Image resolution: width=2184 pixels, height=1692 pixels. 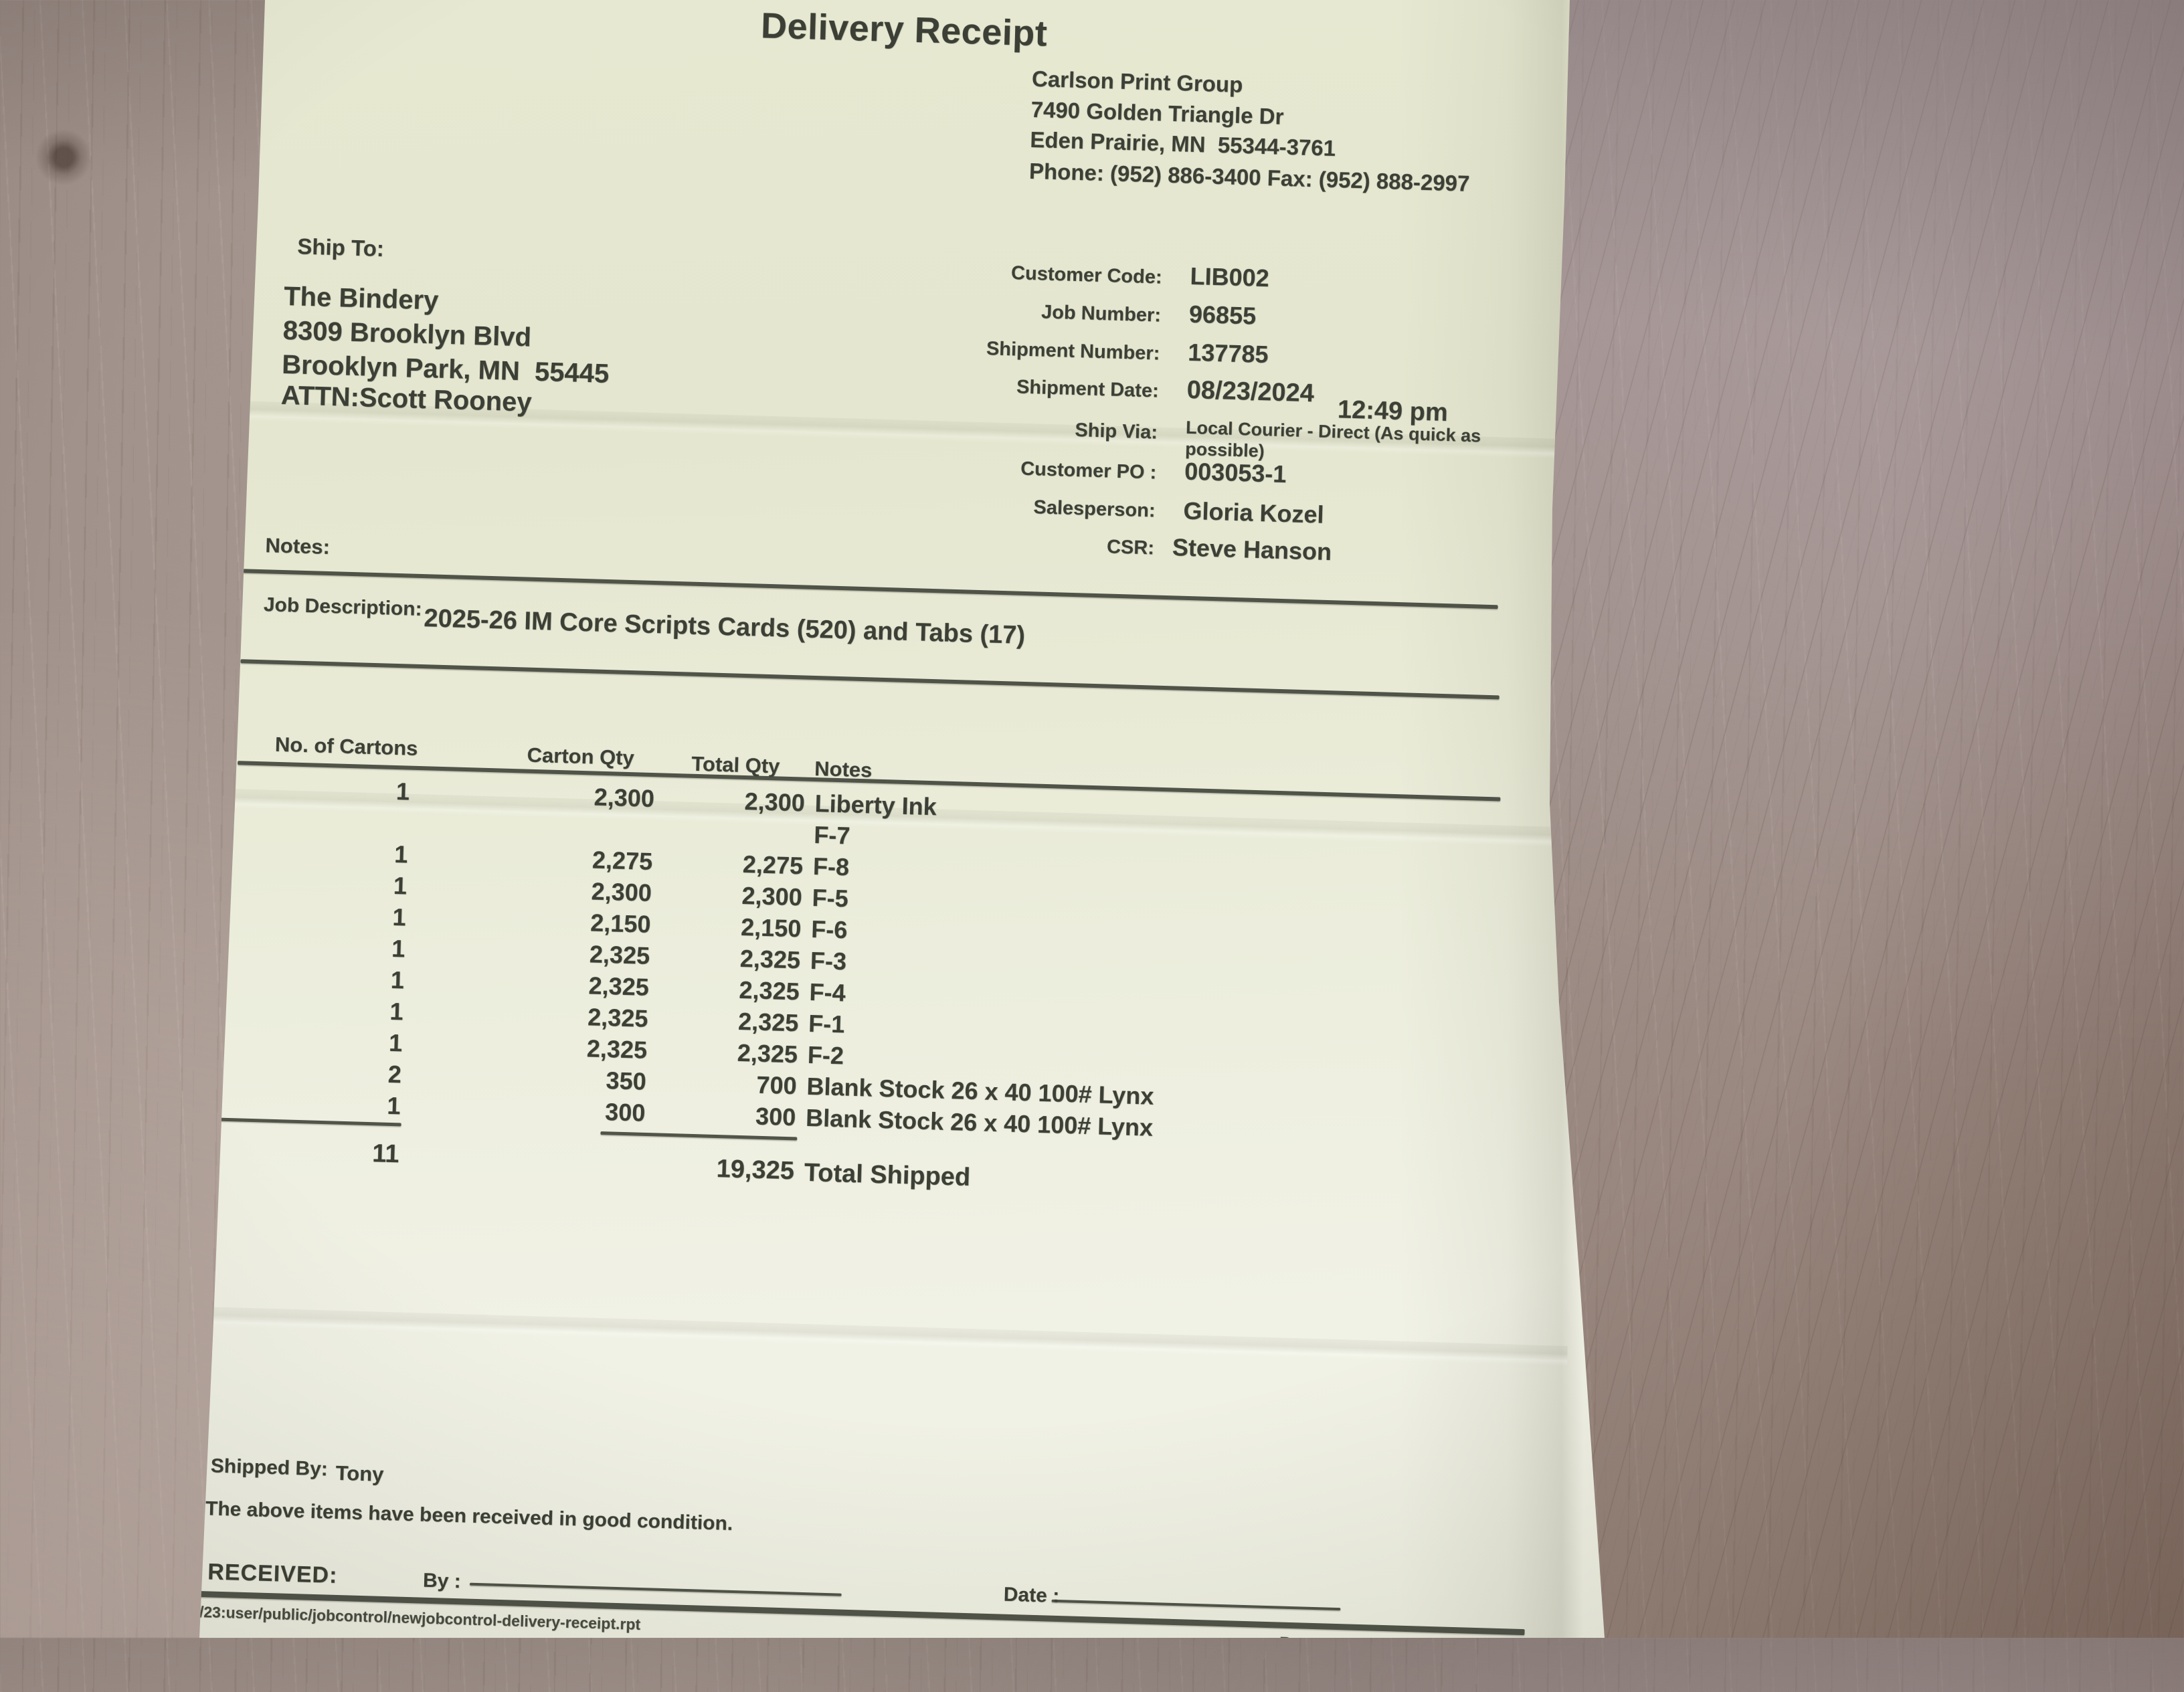 I want to click on ship-to-address-line1: 8309 Brooklyn Blvd, so click(x=407, y=334).